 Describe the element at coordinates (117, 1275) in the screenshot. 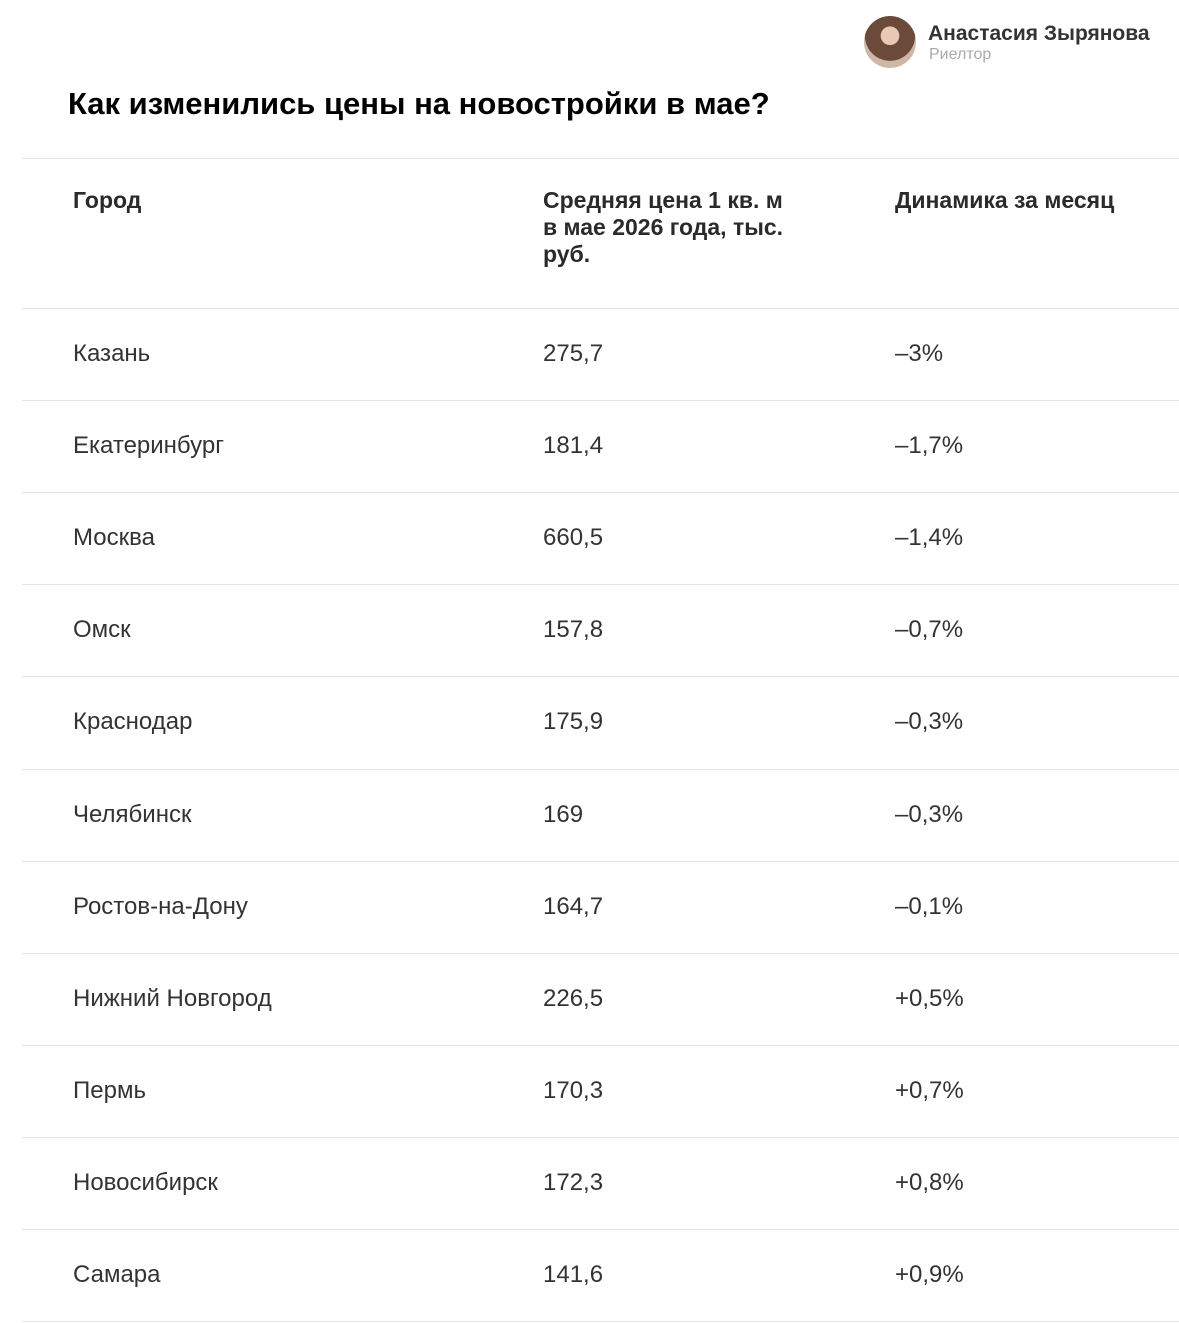

I see `city-cell: Самара` at that location.